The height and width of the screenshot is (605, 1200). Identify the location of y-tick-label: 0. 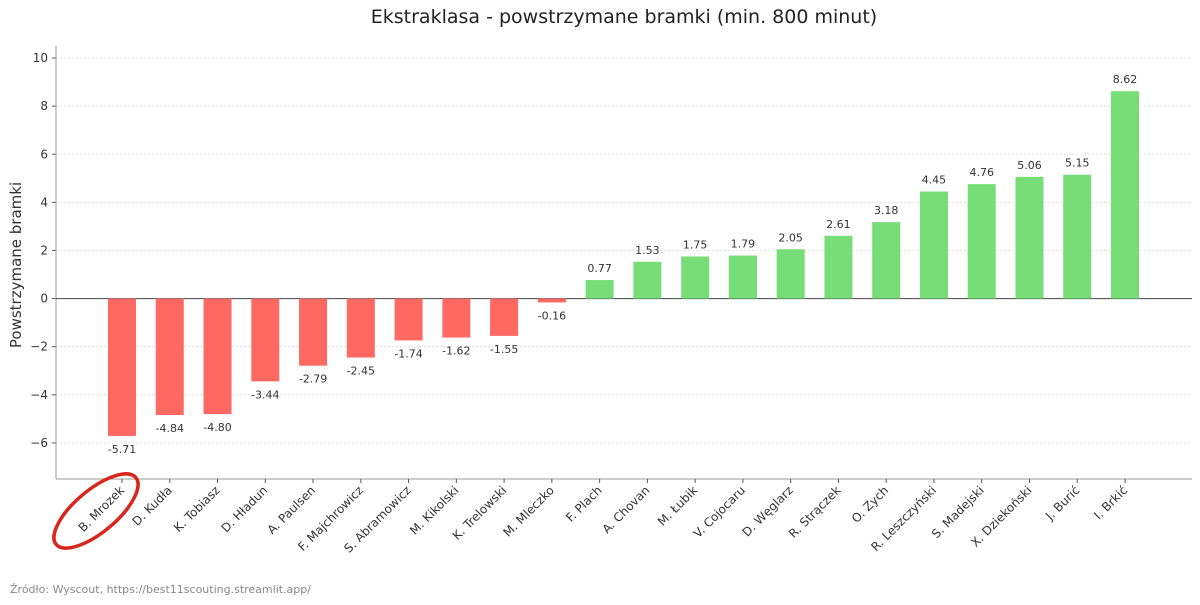
(44, 299).